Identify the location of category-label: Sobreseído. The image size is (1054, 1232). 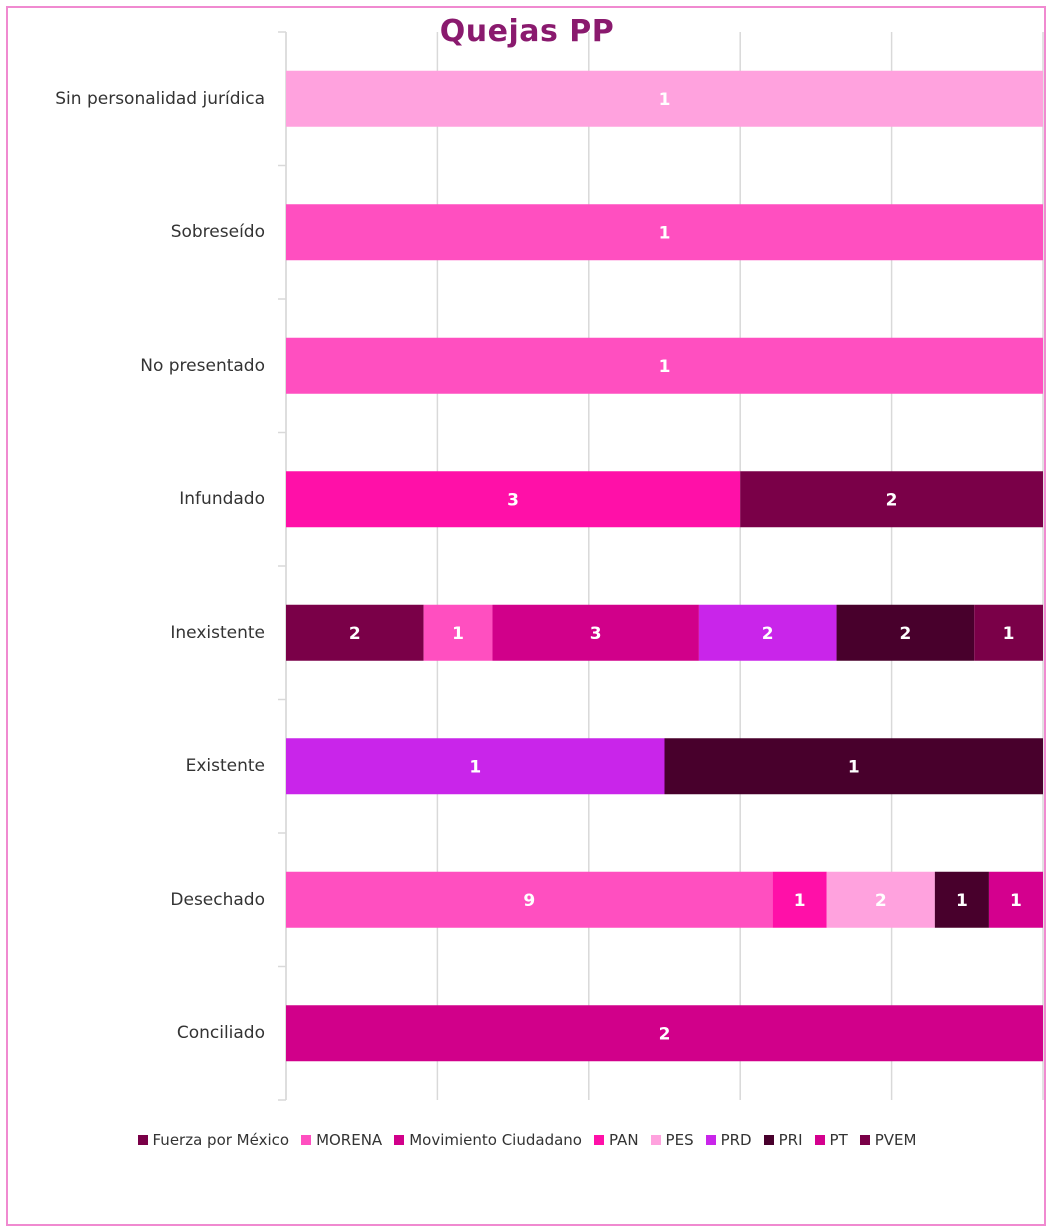
(217, 232).